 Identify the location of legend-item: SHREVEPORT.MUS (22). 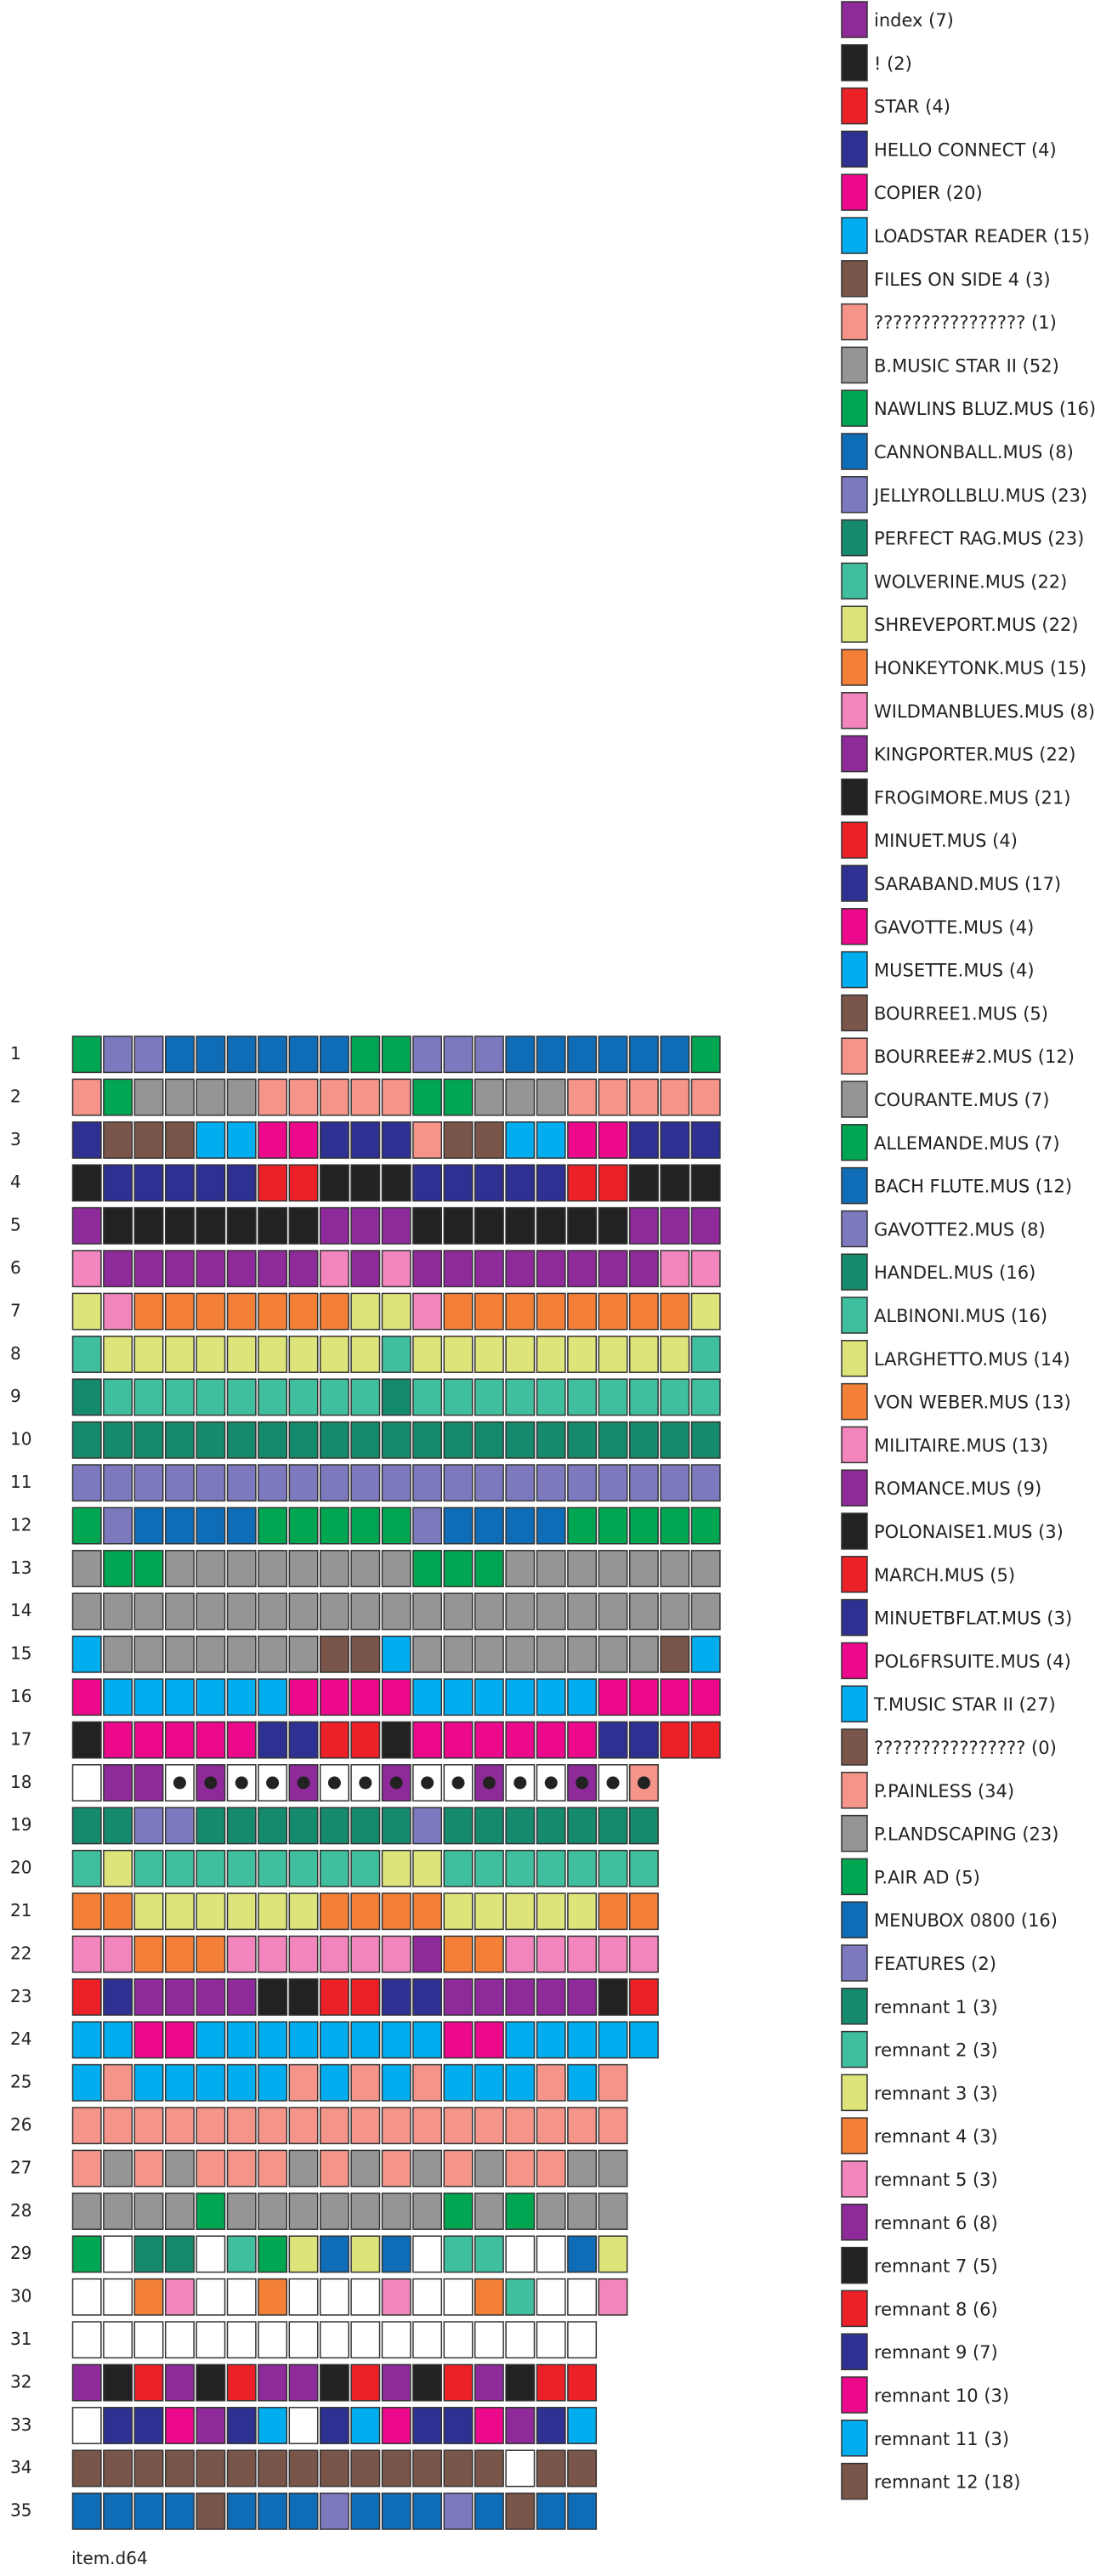
(960, 624).